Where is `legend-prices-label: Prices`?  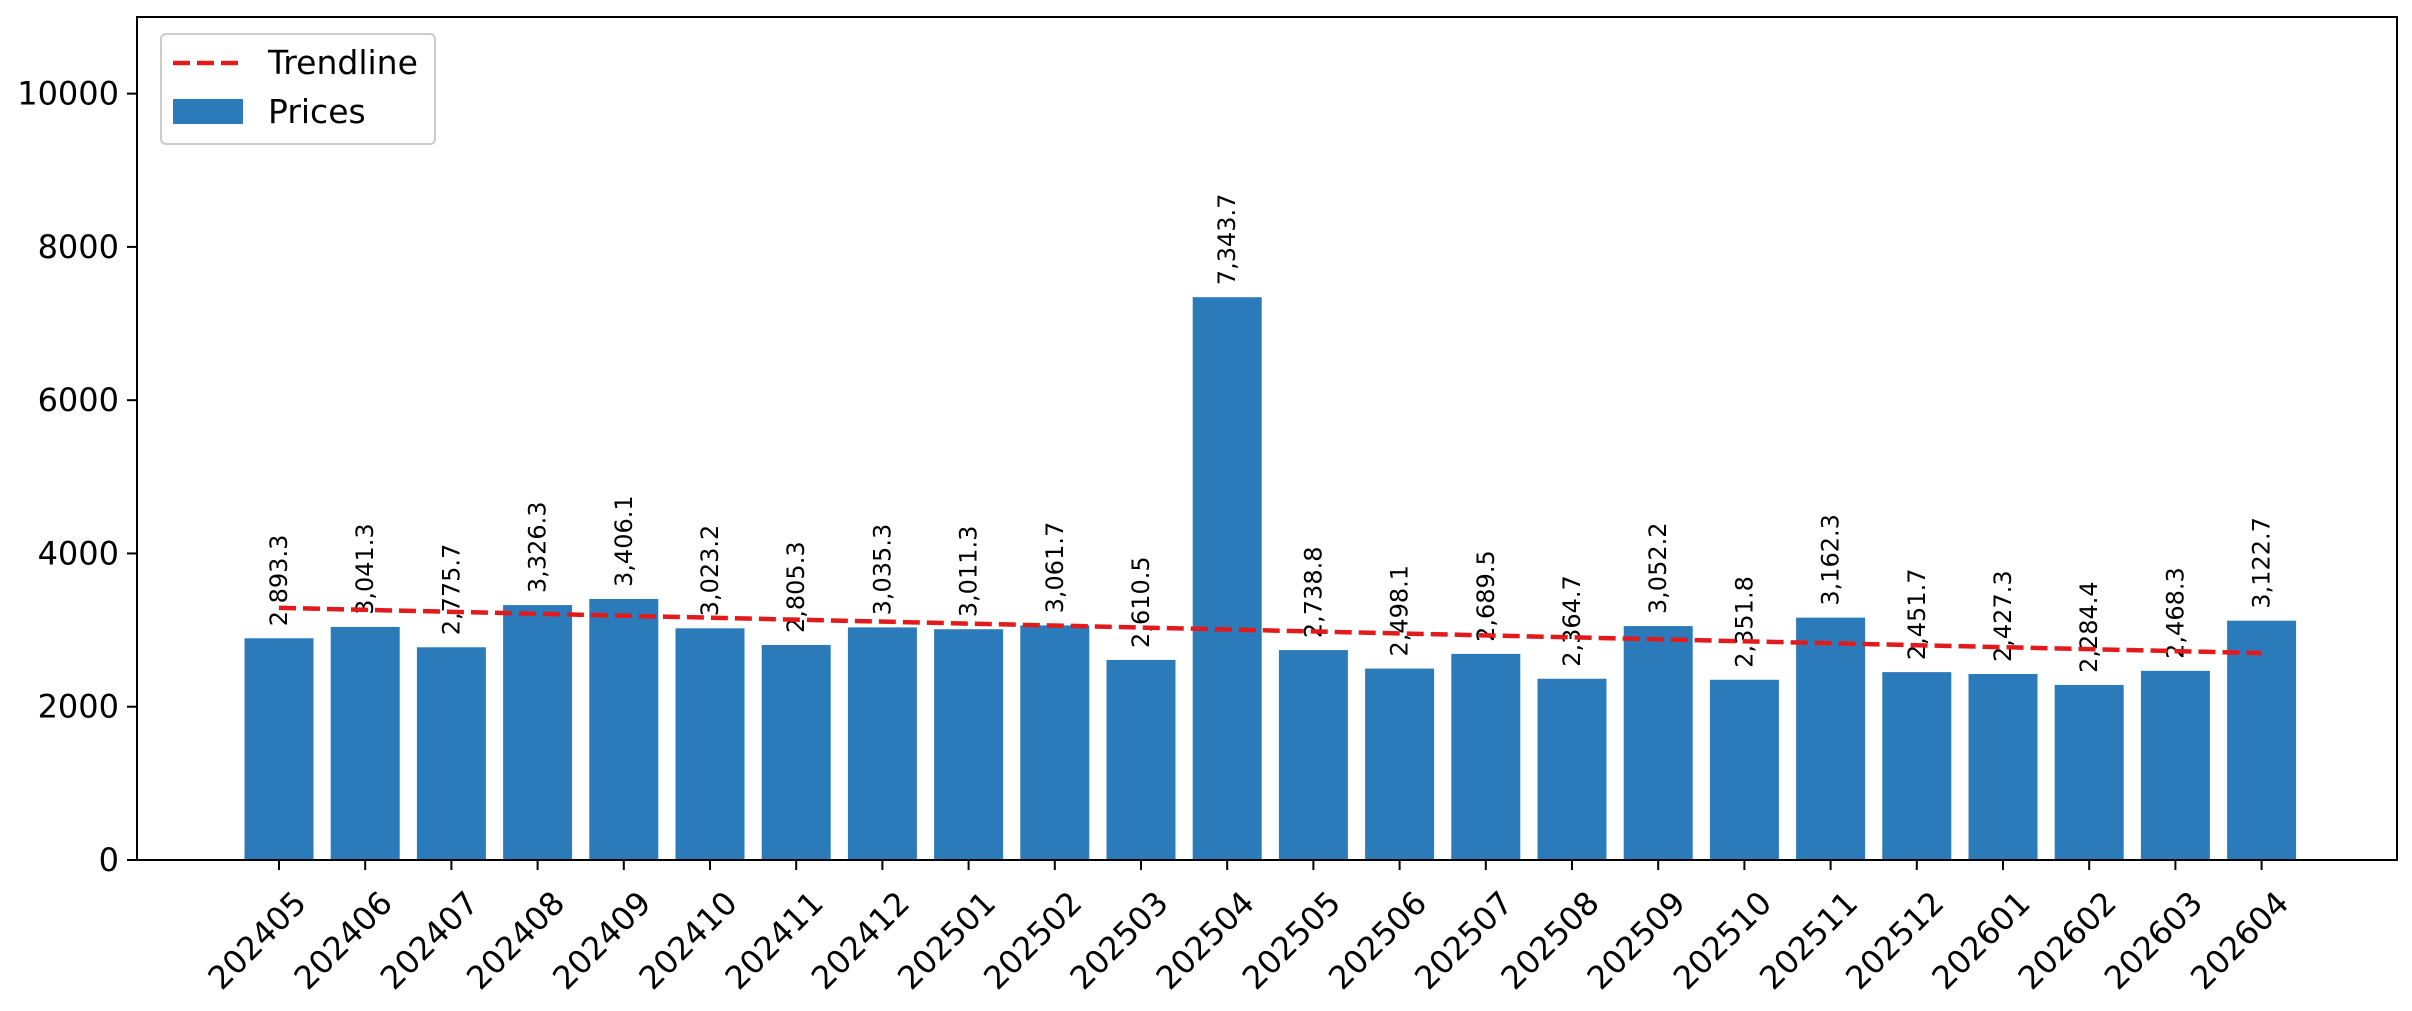
legend-prices-label: Prices is located at coordinates (317, 111).